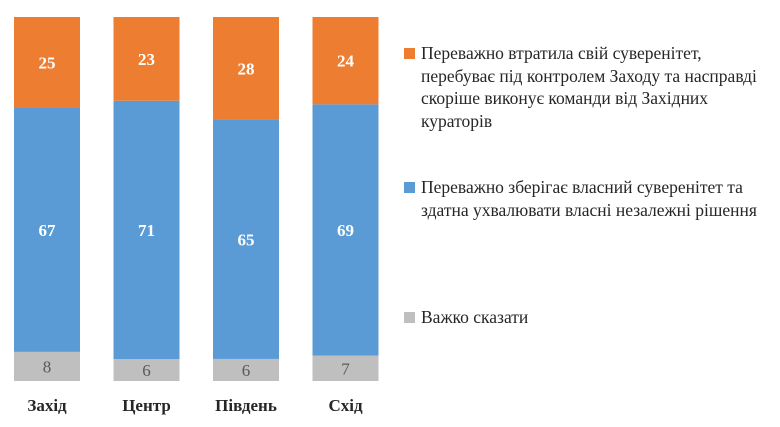 The height and width of the screenshot is (427, 780). What do you see at coordinates (409, 53) in the screenshot?
I see `legend-swatch-orange` at bounding box center [409, 53].